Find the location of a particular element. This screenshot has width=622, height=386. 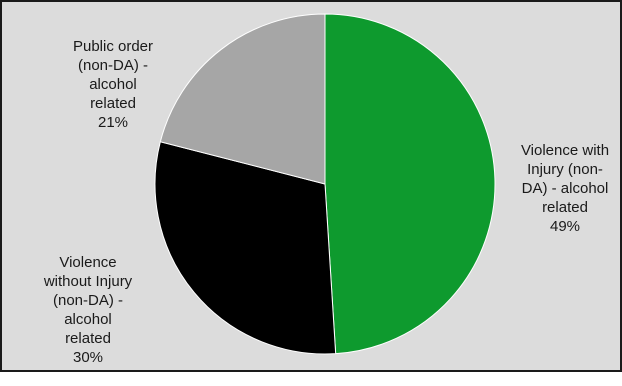

slice-percent: 21% is located at coordinates (113, 122).